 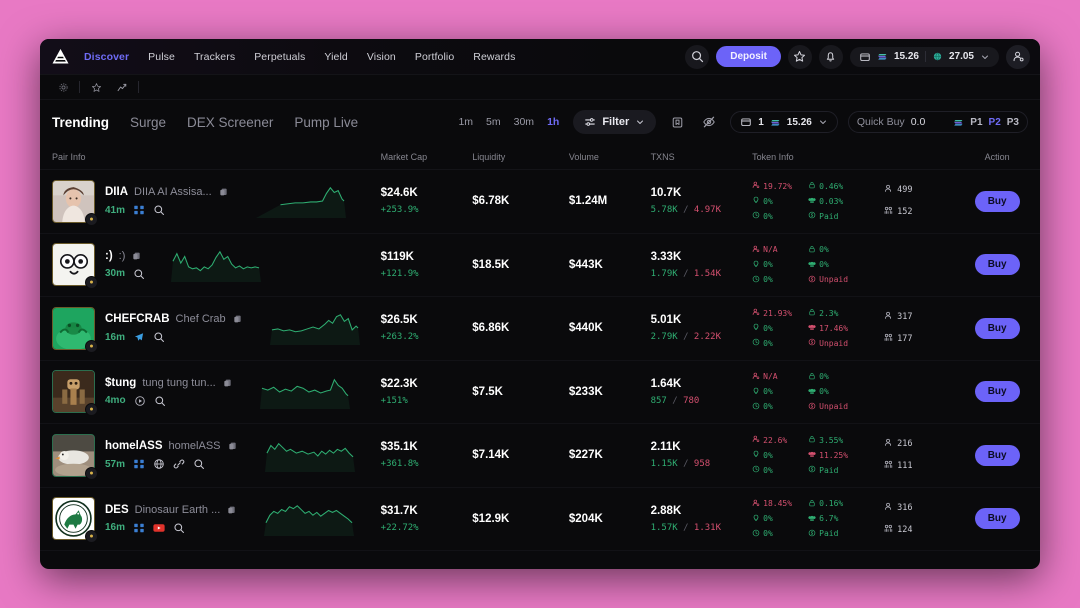 I want to click on star-outline-icon, so click(x=96, y=87).